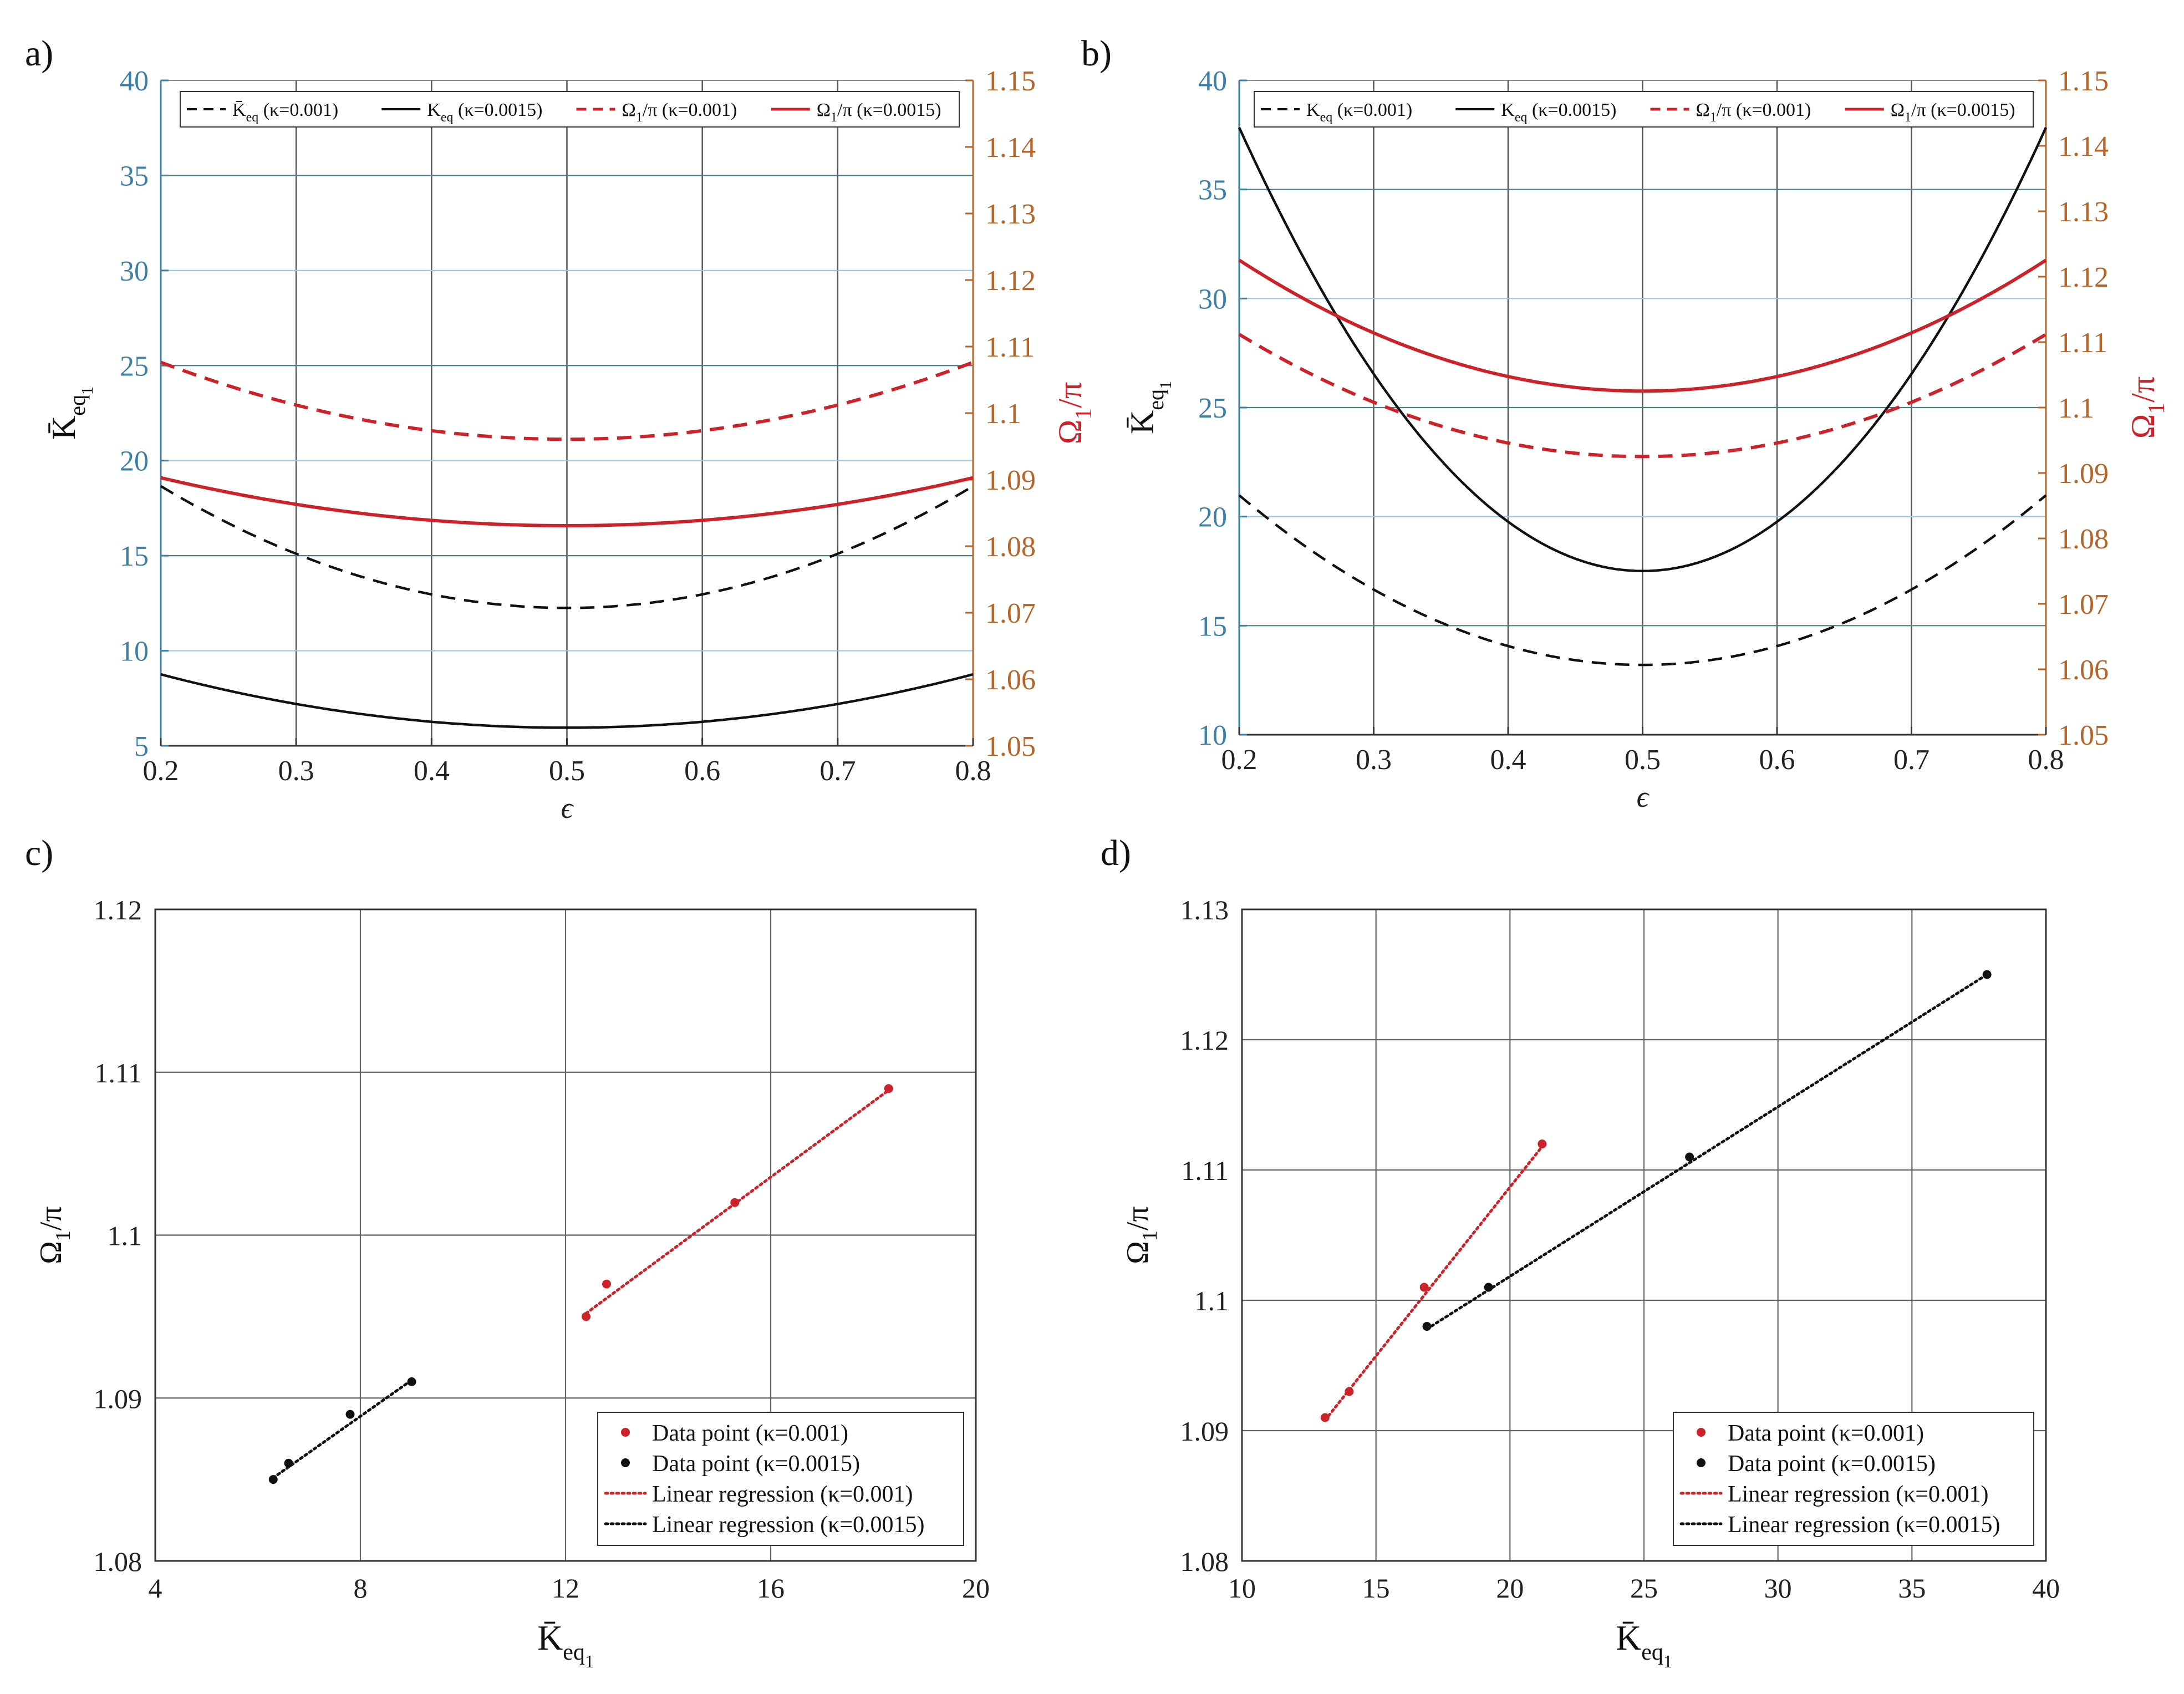  I want to click on legend-label: Data point (κ=0.001), so click(1826, 1433).